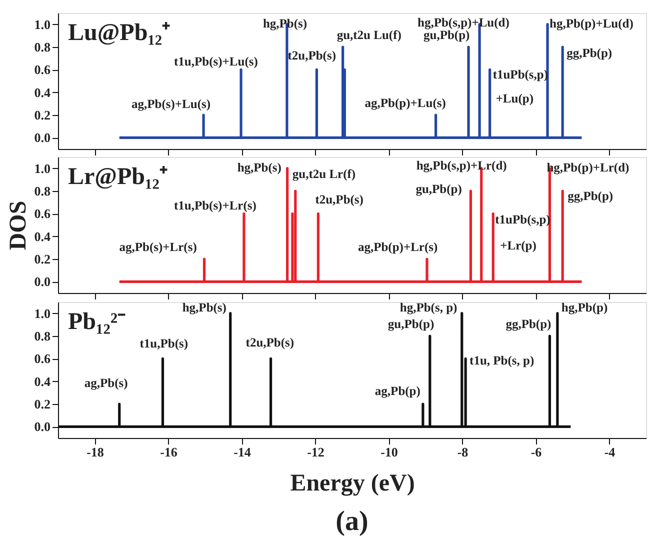 The height and width of the screenshot is (547, 662). What do you see at coordinates (97, 322) in the screenshot?
I see `chart-title: Pb₁₂²⁻` at bounding box center [97, 322].